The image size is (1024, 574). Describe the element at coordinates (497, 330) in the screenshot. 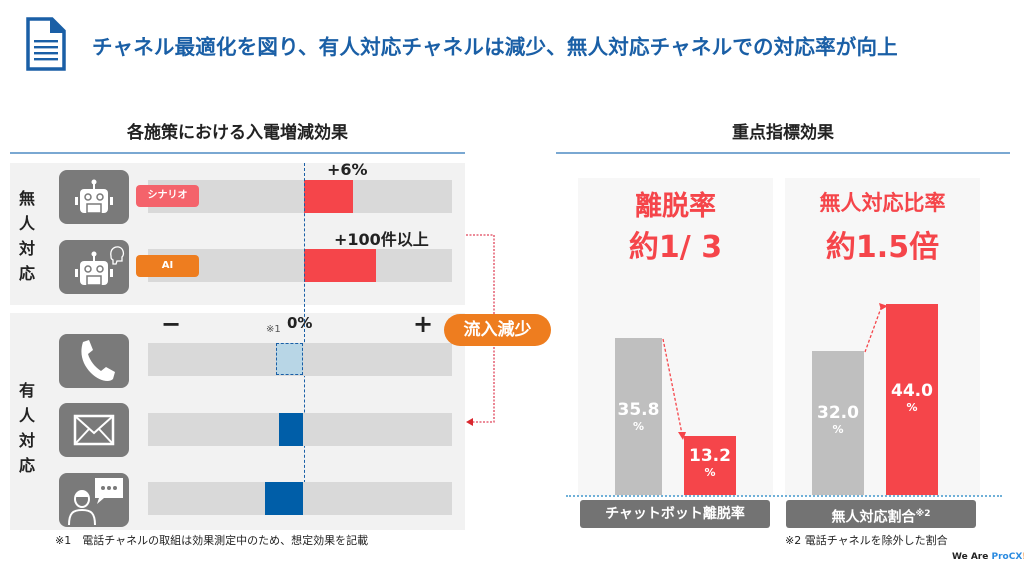

I see `flow-reduction-badge: 流入減少` at that location.